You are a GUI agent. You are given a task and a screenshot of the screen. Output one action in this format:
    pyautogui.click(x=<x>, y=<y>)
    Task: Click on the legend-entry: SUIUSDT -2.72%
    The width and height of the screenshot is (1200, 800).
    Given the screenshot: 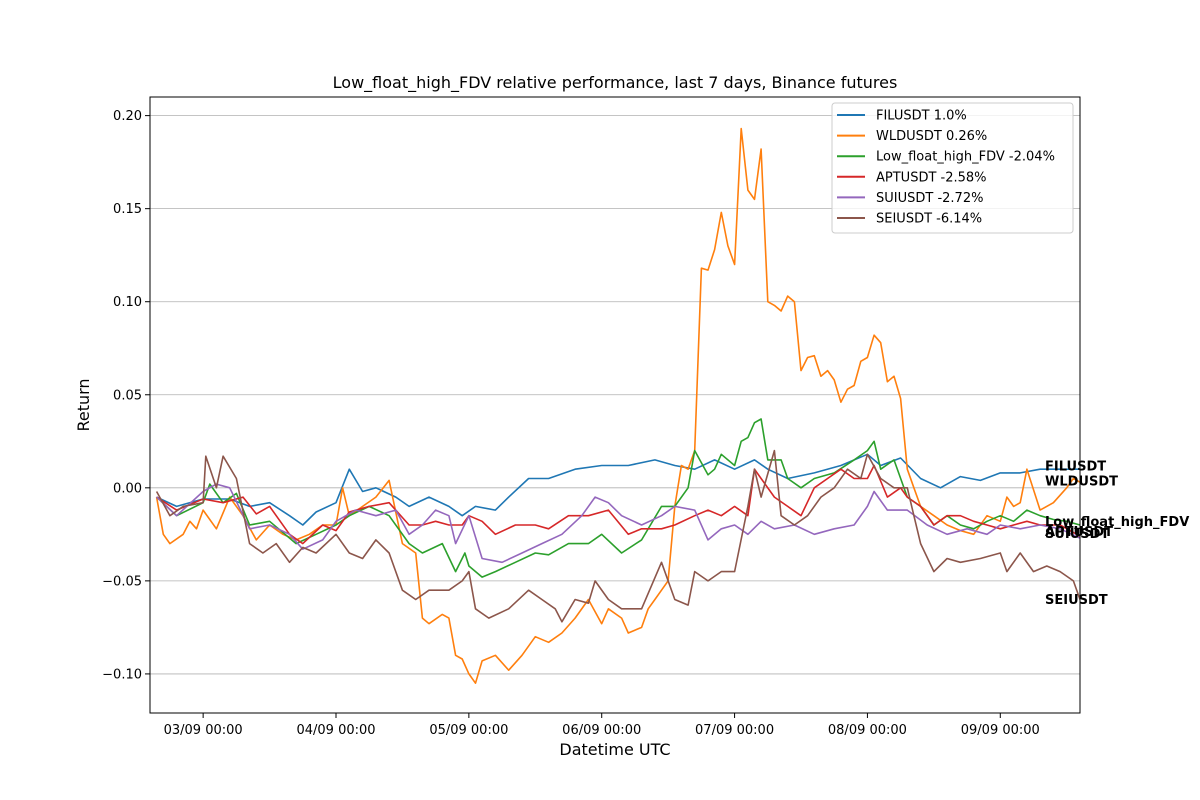 What is the action you would take?
    pyautogui.click(x=929, y=198)
    